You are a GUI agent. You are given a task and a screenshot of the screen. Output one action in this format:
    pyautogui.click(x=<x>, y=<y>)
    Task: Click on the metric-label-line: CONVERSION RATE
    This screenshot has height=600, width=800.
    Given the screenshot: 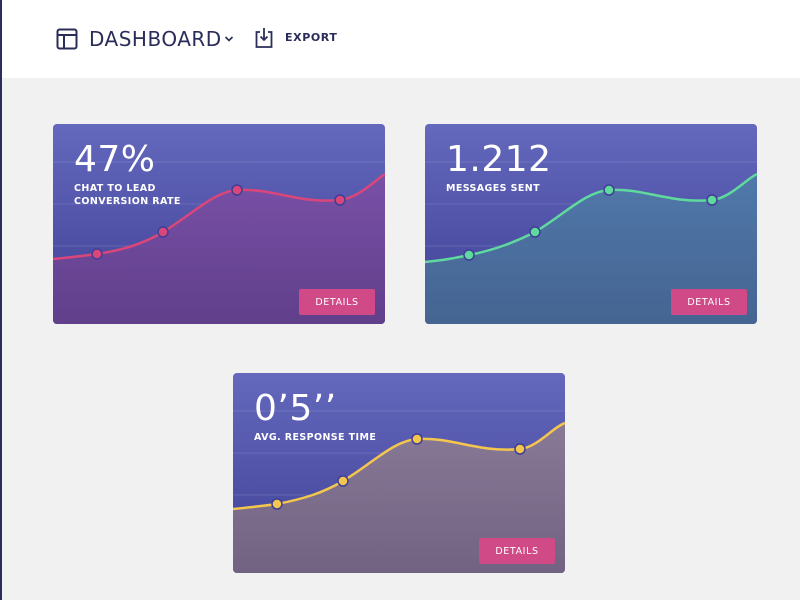 What is the action you would take?
    pyautogui.click(x=127, y=201)
    